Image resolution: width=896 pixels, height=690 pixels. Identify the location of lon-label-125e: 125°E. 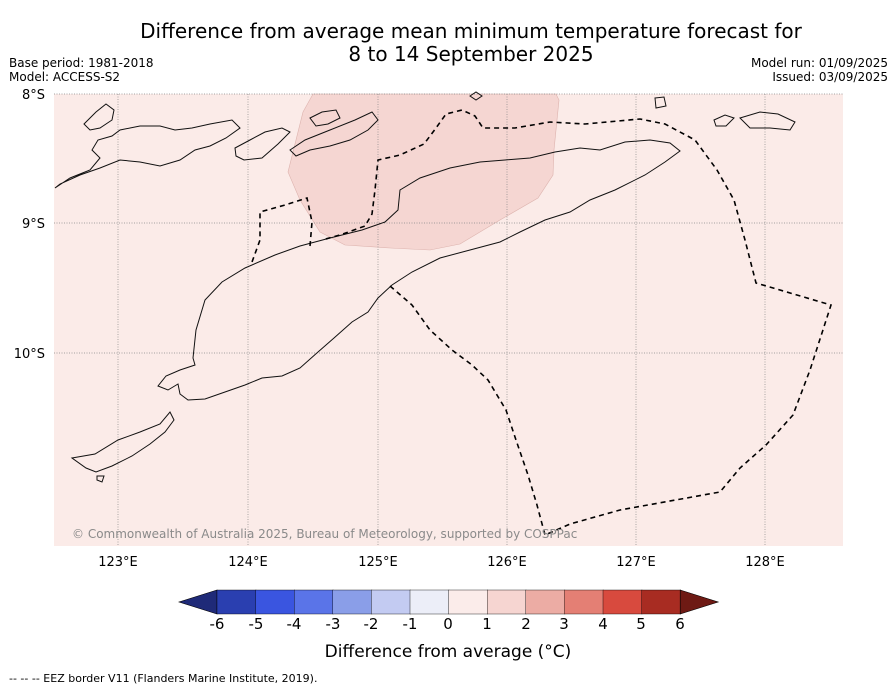
(378, 562).